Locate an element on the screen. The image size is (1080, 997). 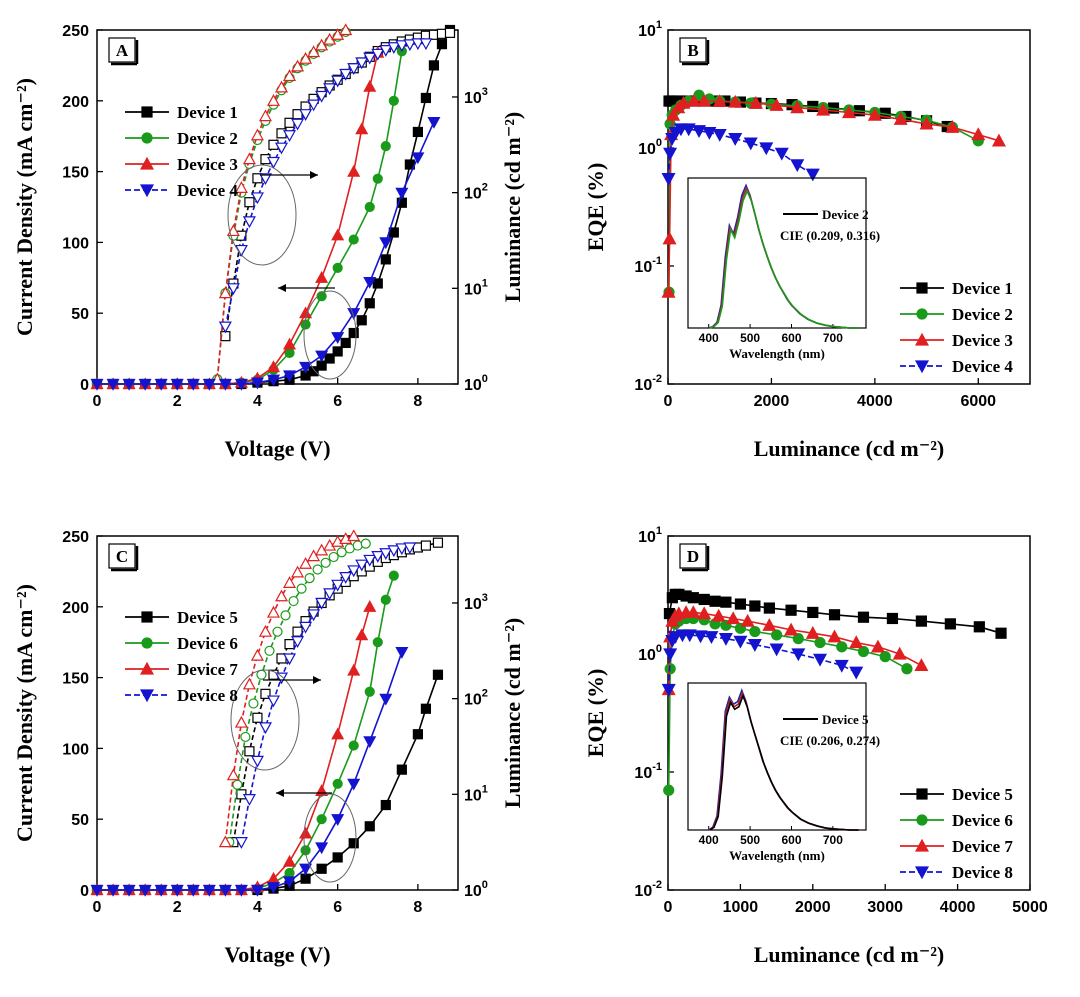
y-tick-label: 50 is located at coordinates (80, 314).